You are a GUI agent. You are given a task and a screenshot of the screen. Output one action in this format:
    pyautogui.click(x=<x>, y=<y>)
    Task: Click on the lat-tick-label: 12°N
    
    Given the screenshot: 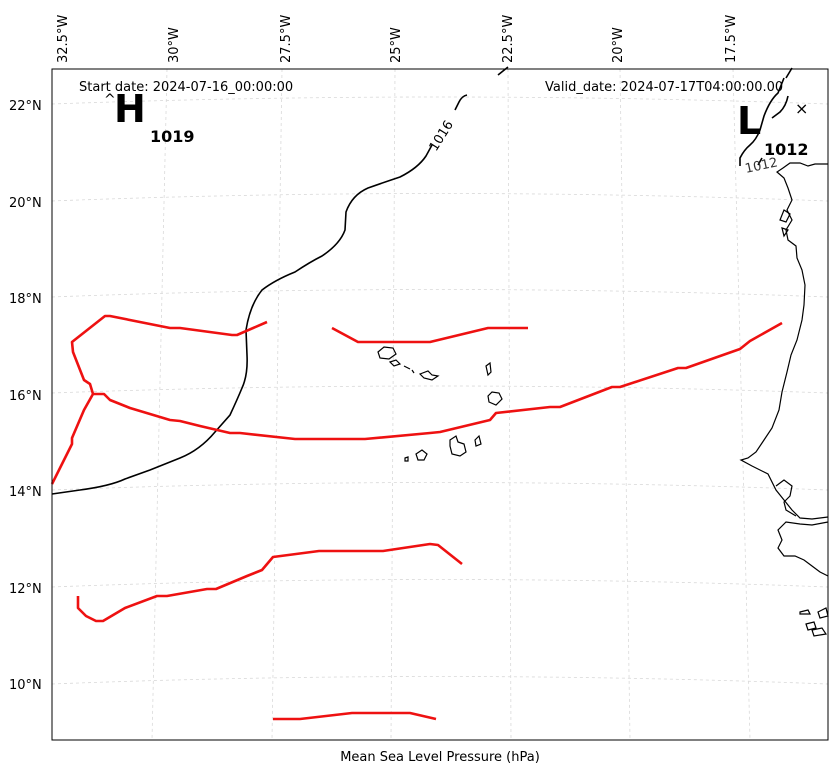 What is the action you would take?
    pyautogui.click(x=25, y=589)
    